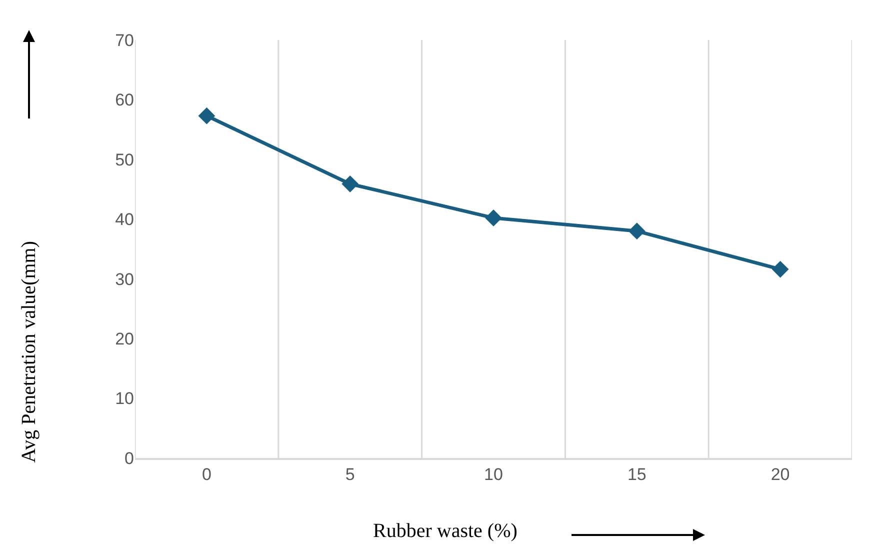 This screenshot has height=545, width=874. I want to click on y-tick-label: 60, so click(124, 100).